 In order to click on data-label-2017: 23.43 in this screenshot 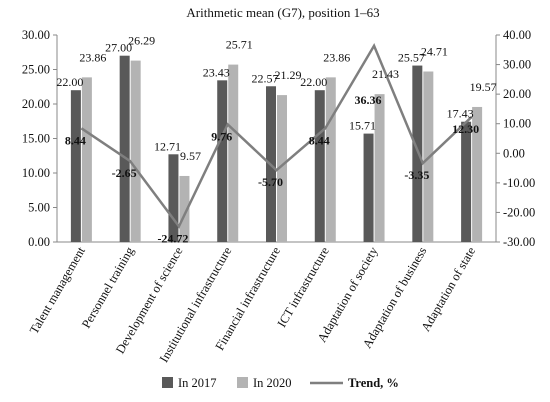, I will do `click(216, 72)`.